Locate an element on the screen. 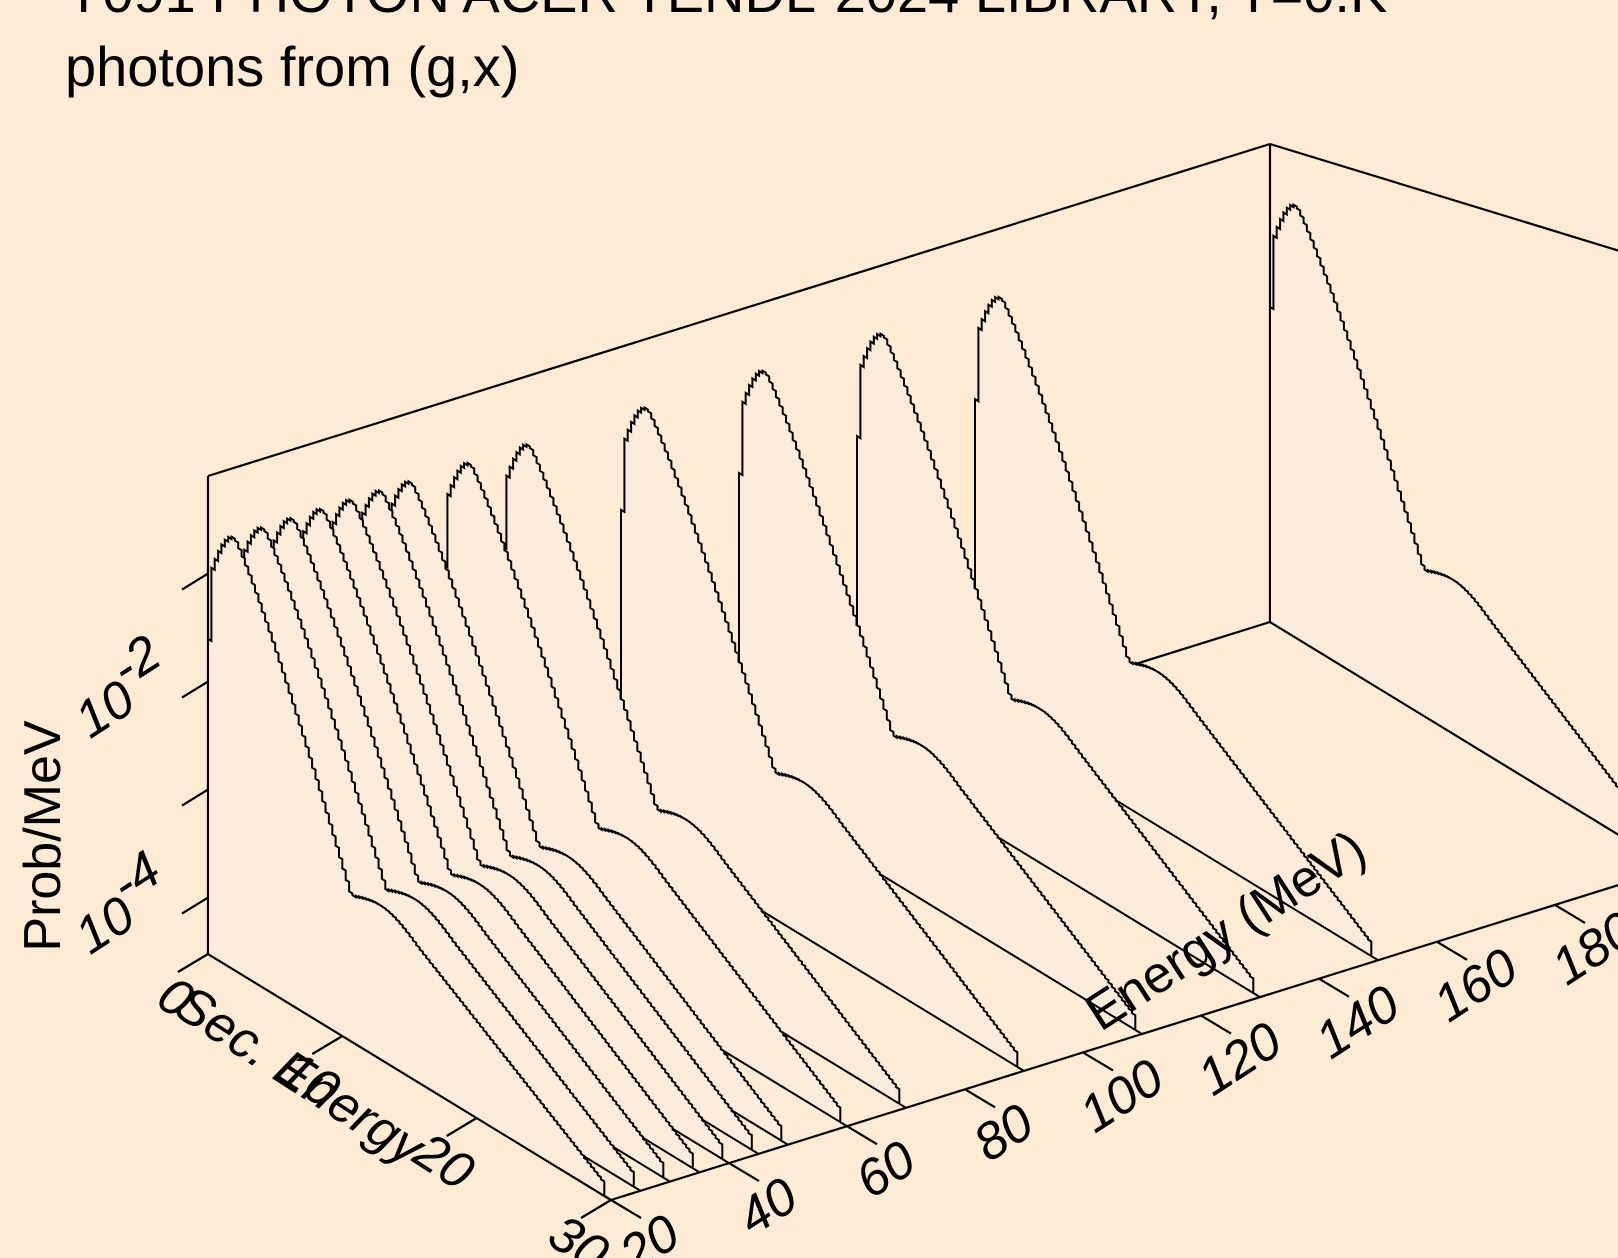 This screenshot has width=1618, height=1258. energy-tick-label-20: 20 is located at coordinates (649, 1231).